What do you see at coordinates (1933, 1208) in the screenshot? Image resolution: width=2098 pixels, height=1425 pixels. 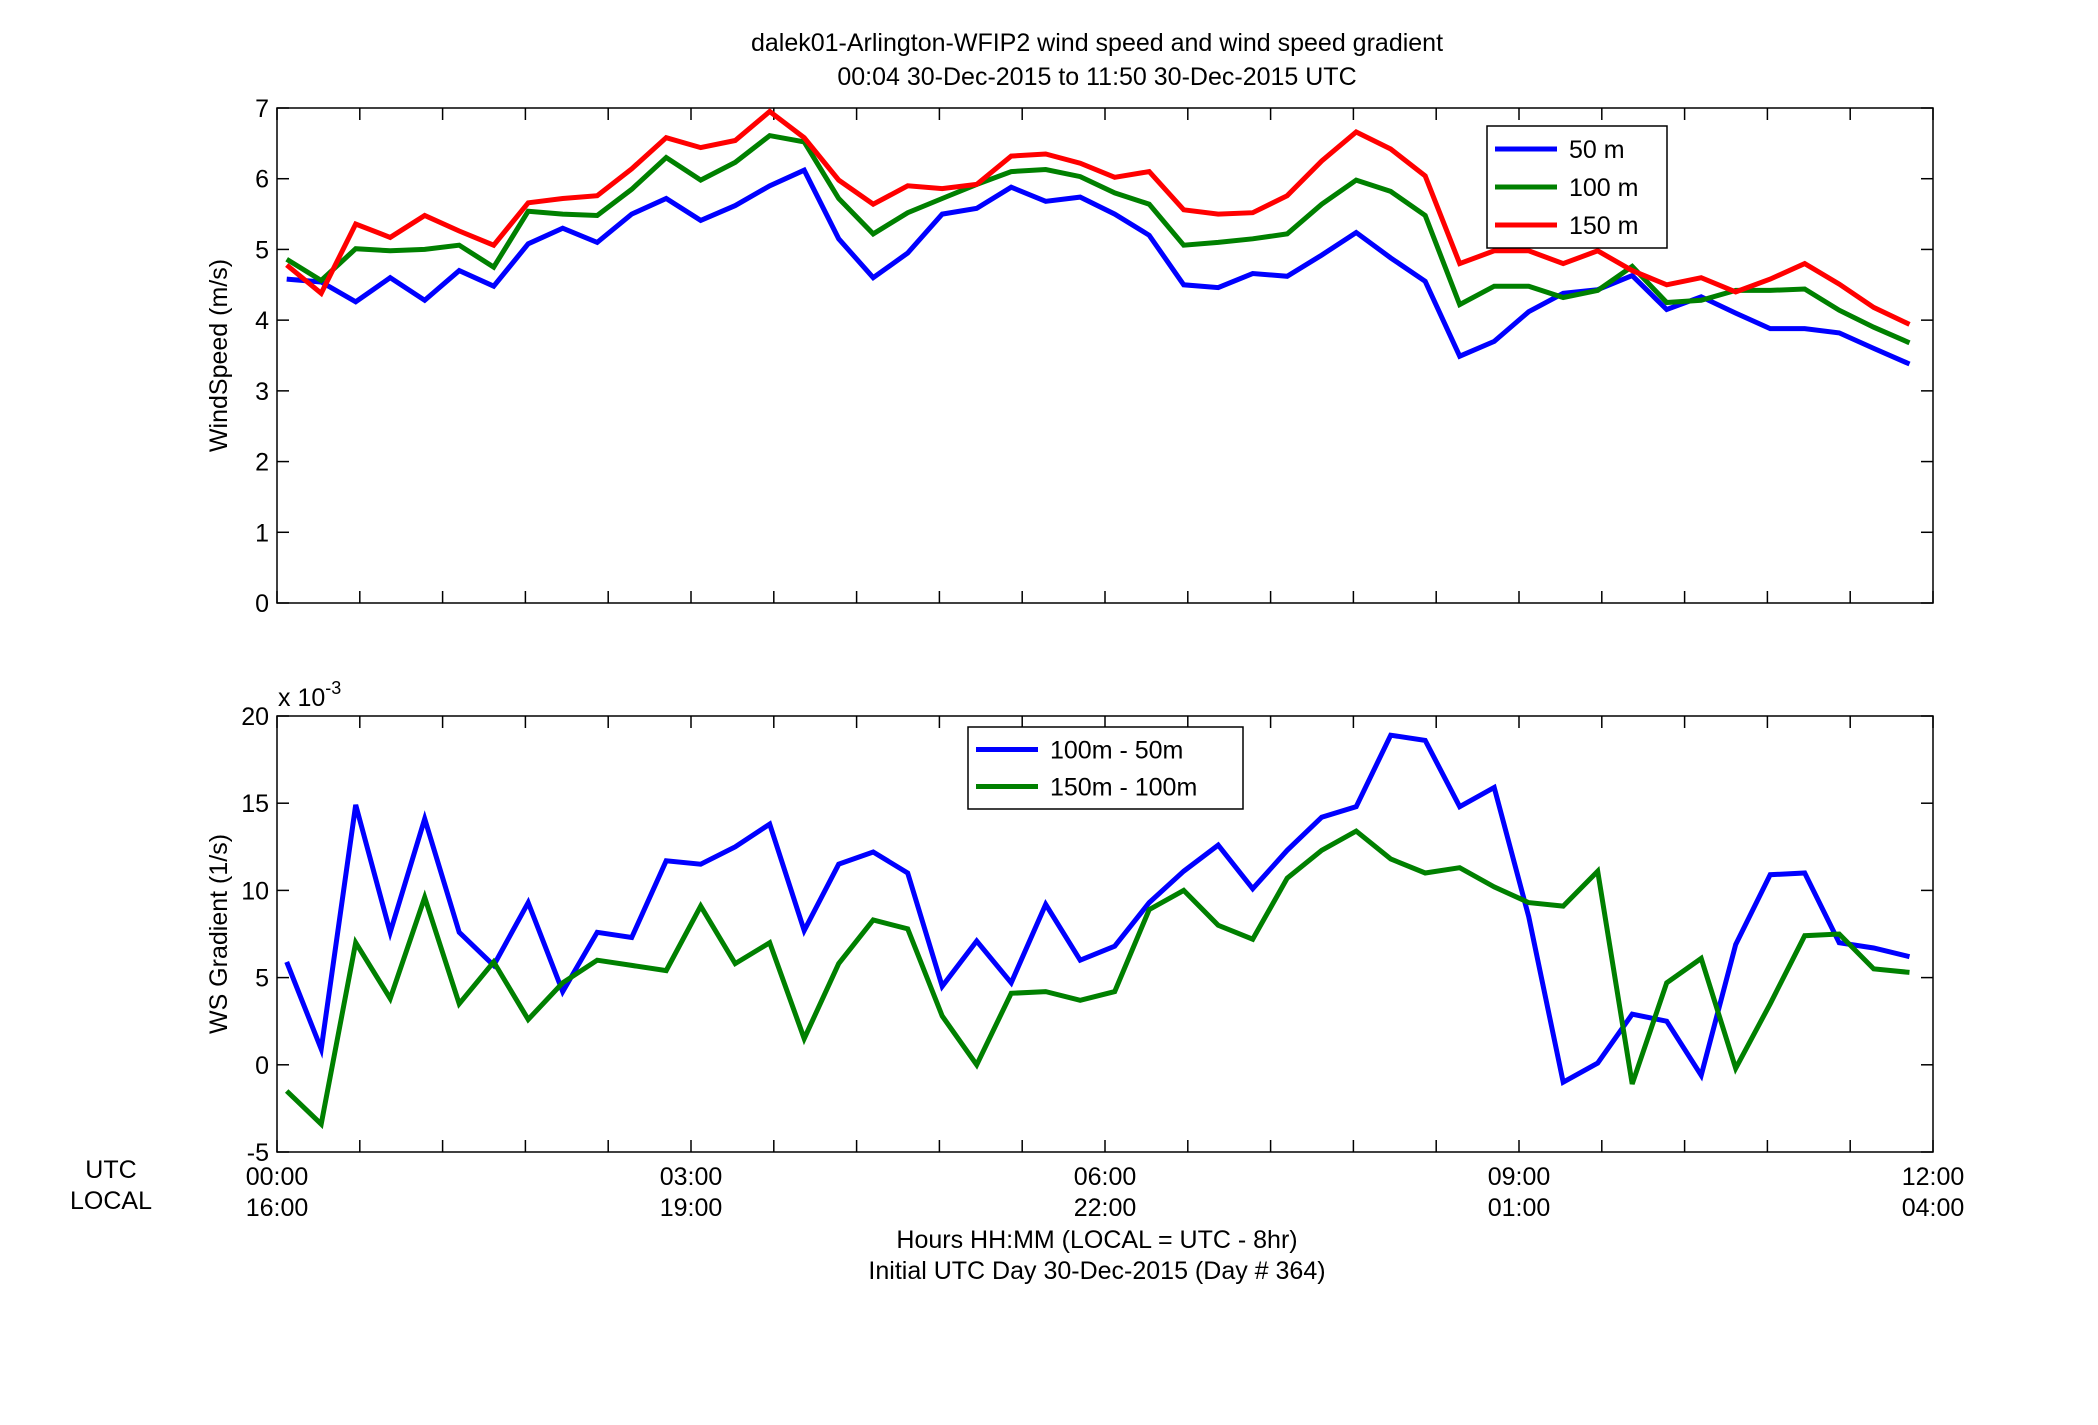 I see `x-tick-label-local: 04:00` at bounding box center [1933, 1208].